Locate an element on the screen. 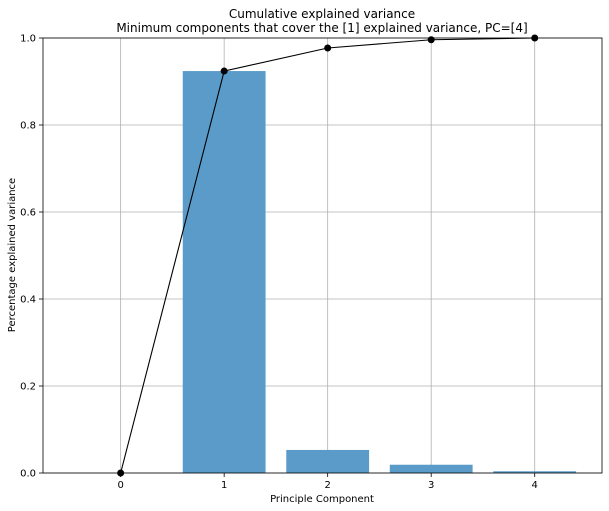  y-tick-label: 1.0 is located at coordinates (28, 39).